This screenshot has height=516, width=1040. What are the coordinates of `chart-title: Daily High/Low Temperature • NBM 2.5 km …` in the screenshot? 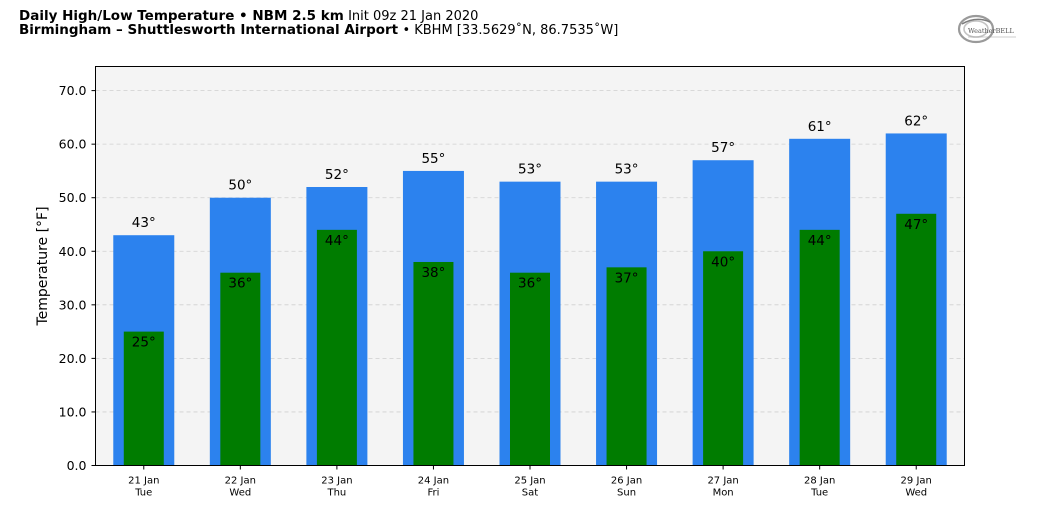 It's located at (249, 16).